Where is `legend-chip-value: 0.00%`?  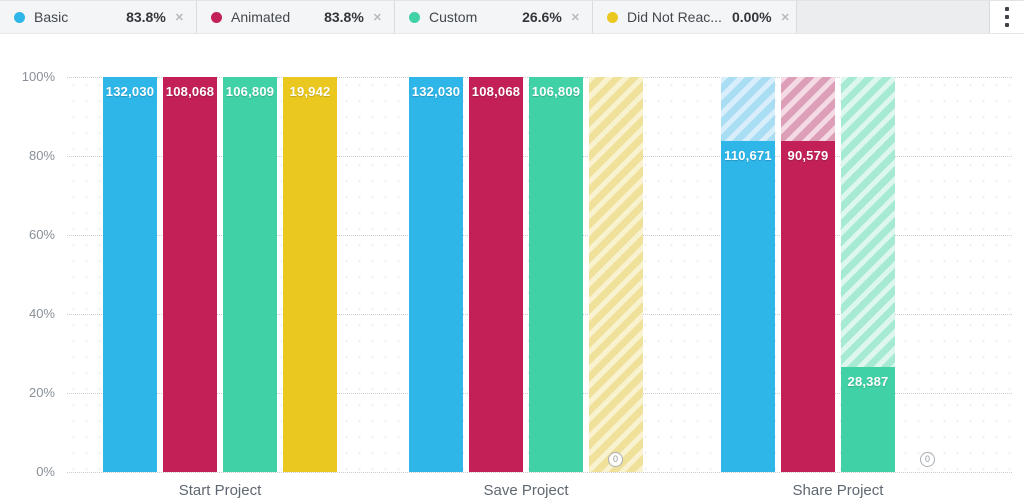 legend-chip-value: 0.00% is located at coordinates (751, 17).